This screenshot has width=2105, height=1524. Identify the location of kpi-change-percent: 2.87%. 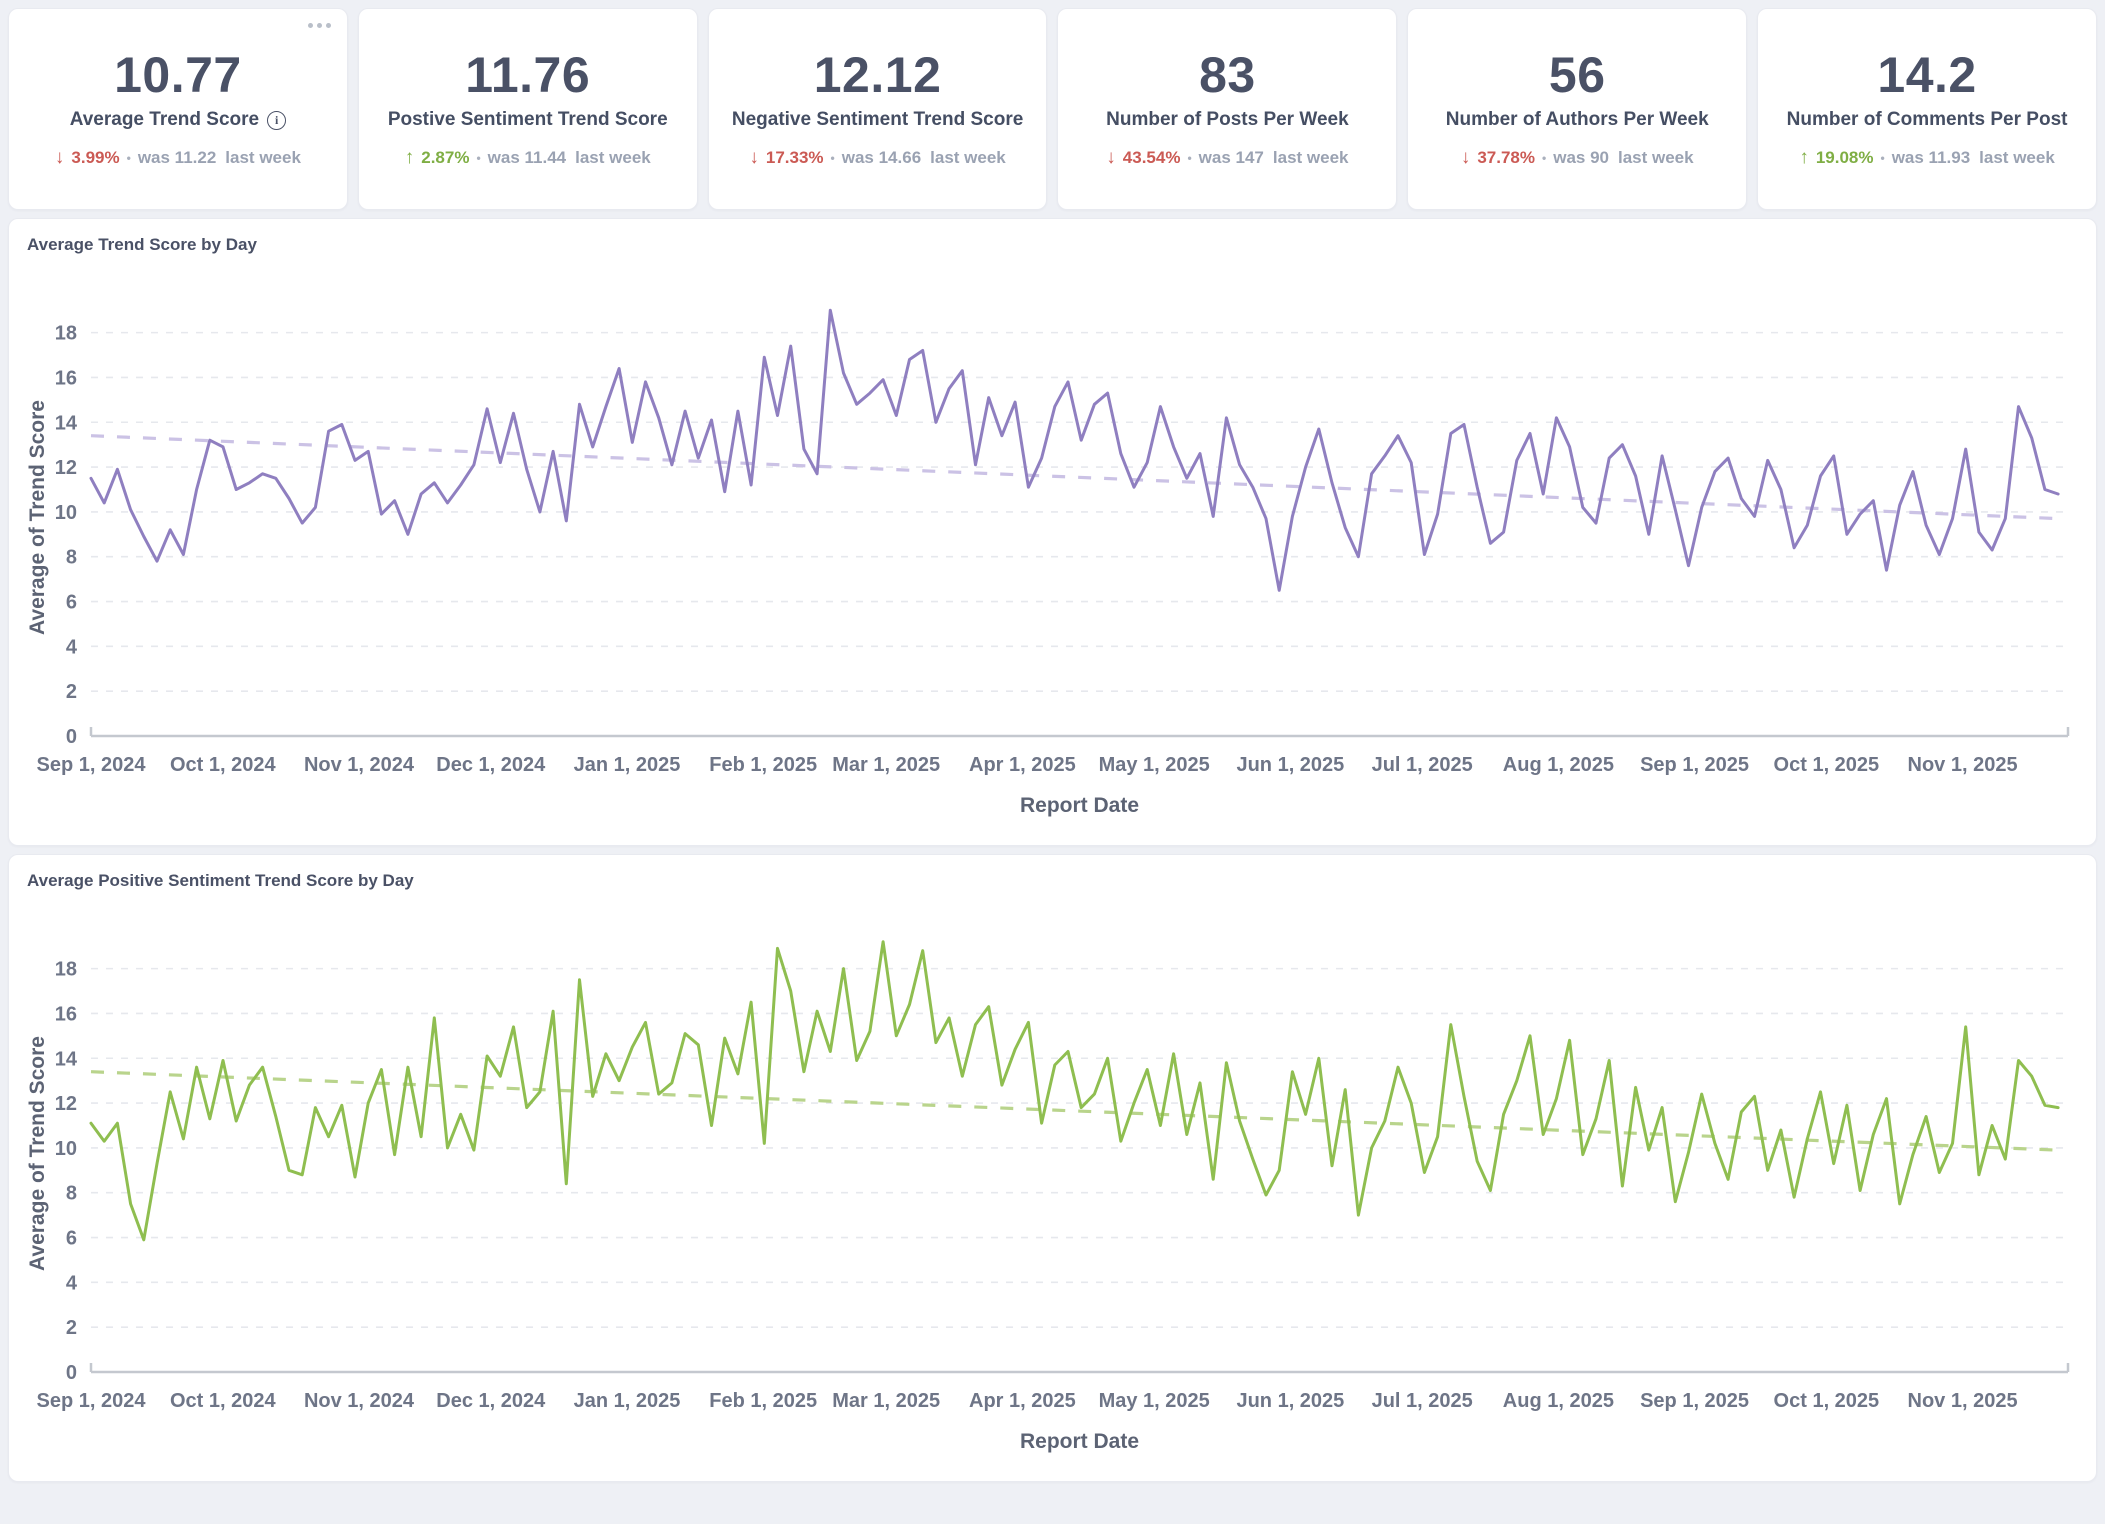
(445, 158).